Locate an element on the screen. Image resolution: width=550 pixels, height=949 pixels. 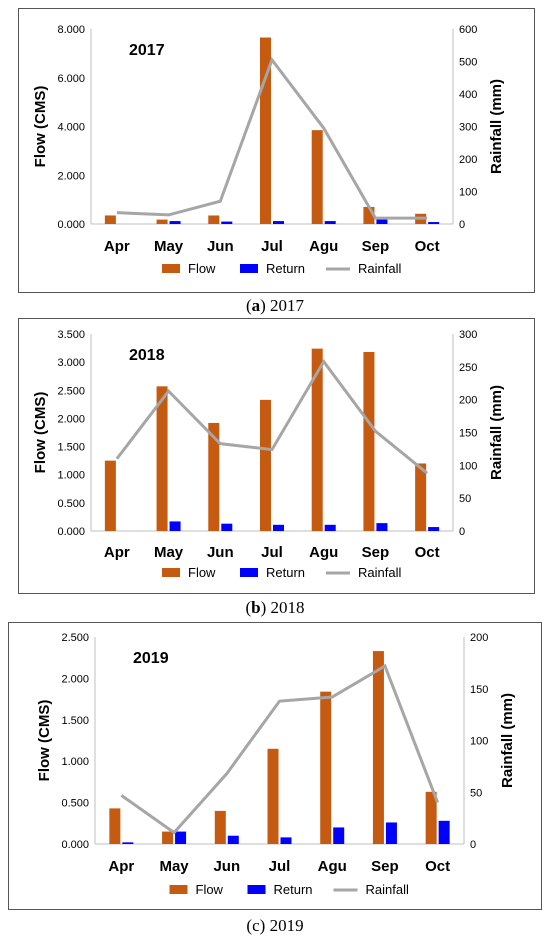
caption-2017: (a) 2017 is located at coordinates (275, 305).